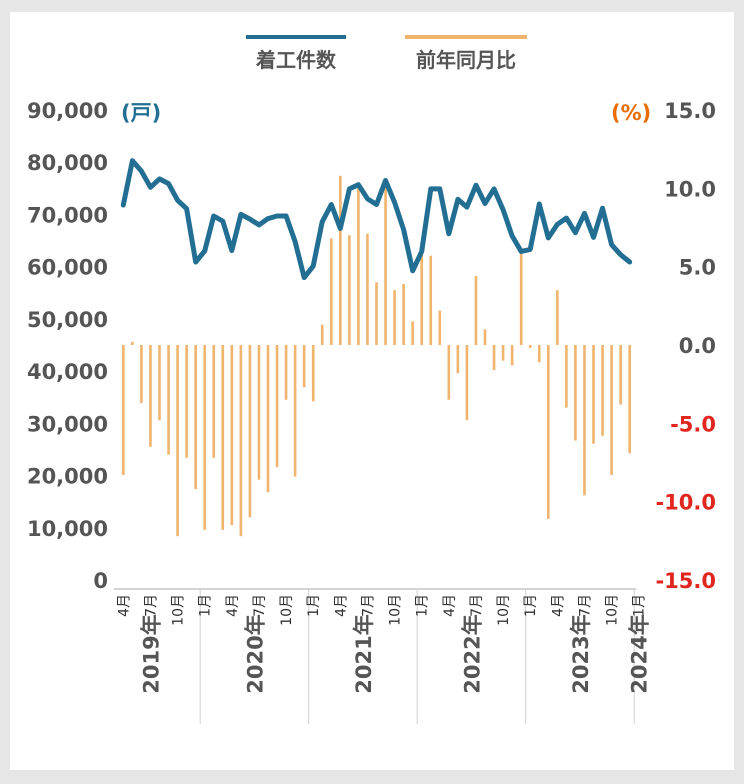 This screenshot has height=784, width=744. What do you see at coordinates (690, 111) in the screenshot?
I see `right-tick-label: 15.0` at bounding box center [690, 111].